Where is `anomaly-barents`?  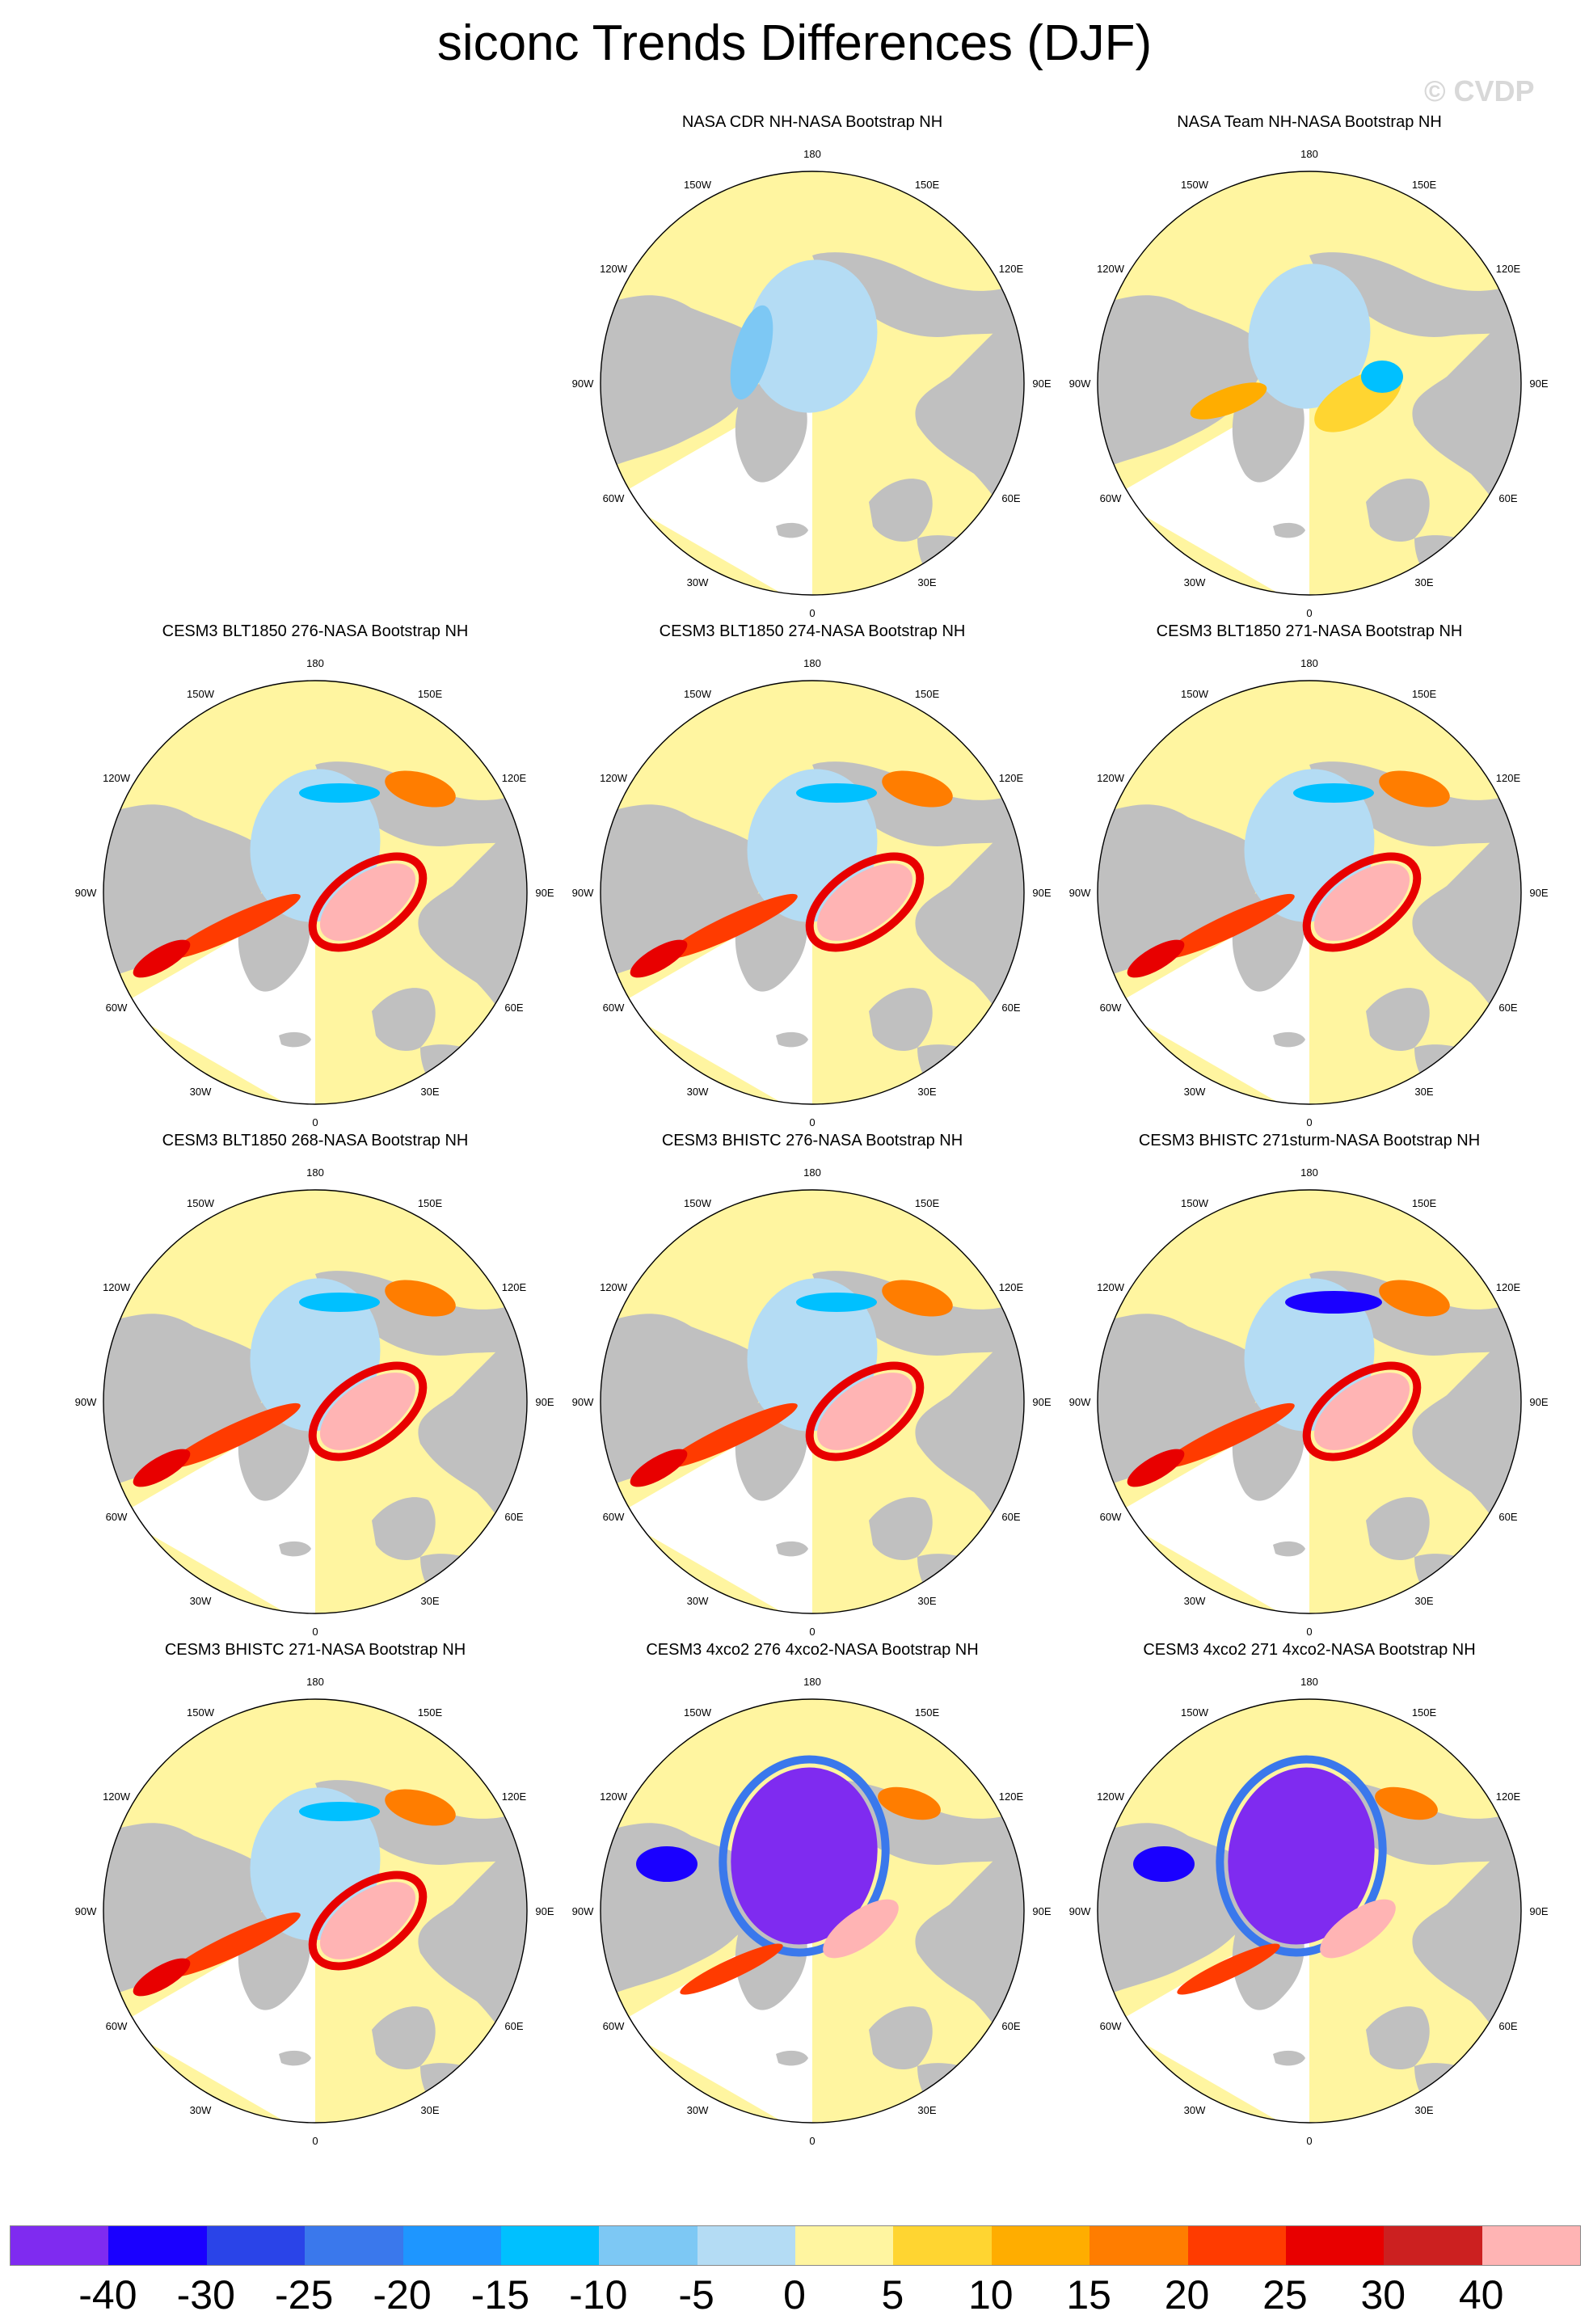 anomaly-barents is located at coordinates (861, 1929).